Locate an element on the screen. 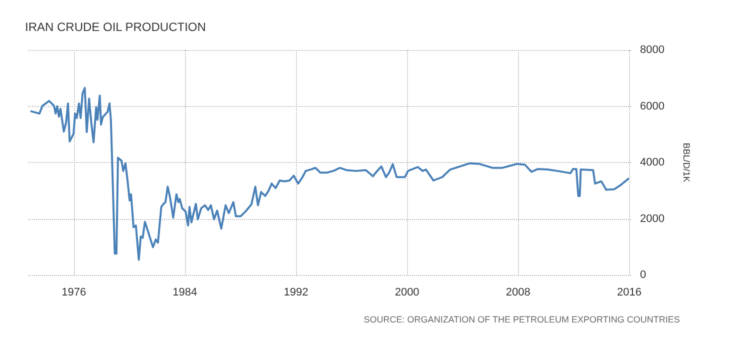 The height and width of the screenshot is (340, 730). x-tick-label: 1984 is located at coordinates (185, 292).